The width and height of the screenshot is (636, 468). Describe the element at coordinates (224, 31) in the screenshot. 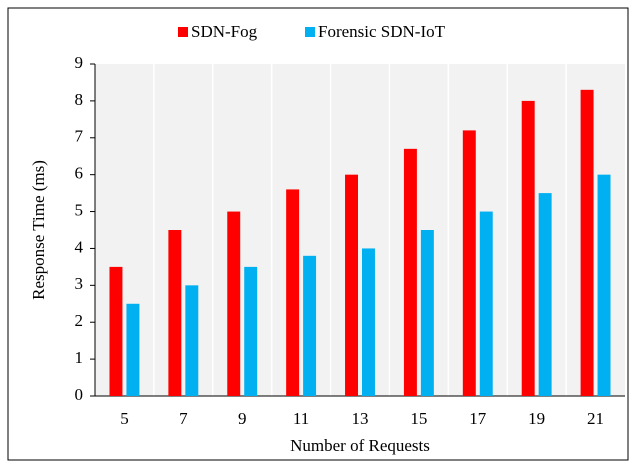

I see `legend-label: SDN-Fog` at that location.